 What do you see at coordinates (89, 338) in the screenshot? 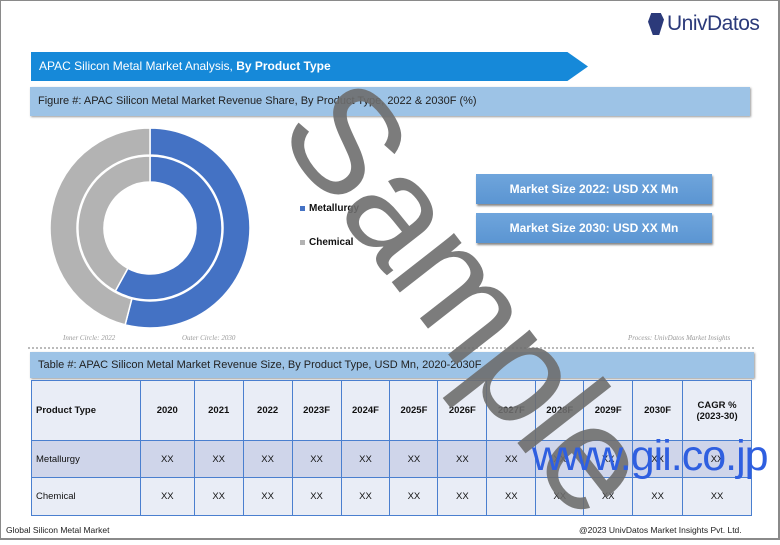
I see `inner-circle-note: Inner Circle: 2022` at bounding box center [89, 338].